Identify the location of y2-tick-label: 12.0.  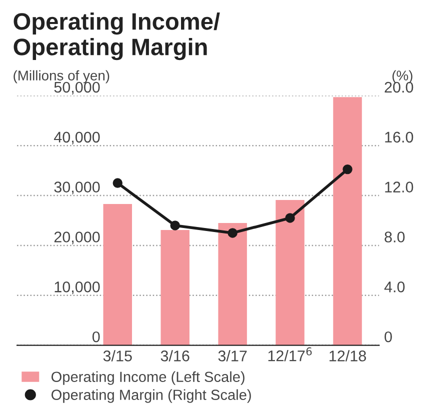
(399, 187).